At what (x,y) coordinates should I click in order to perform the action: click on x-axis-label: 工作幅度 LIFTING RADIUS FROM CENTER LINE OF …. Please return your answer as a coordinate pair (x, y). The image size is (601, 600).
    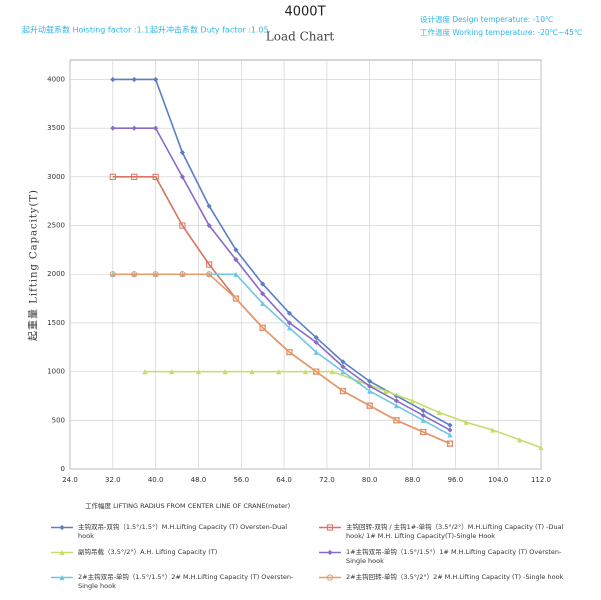
    Looking at the image, I should click on (187, 505).